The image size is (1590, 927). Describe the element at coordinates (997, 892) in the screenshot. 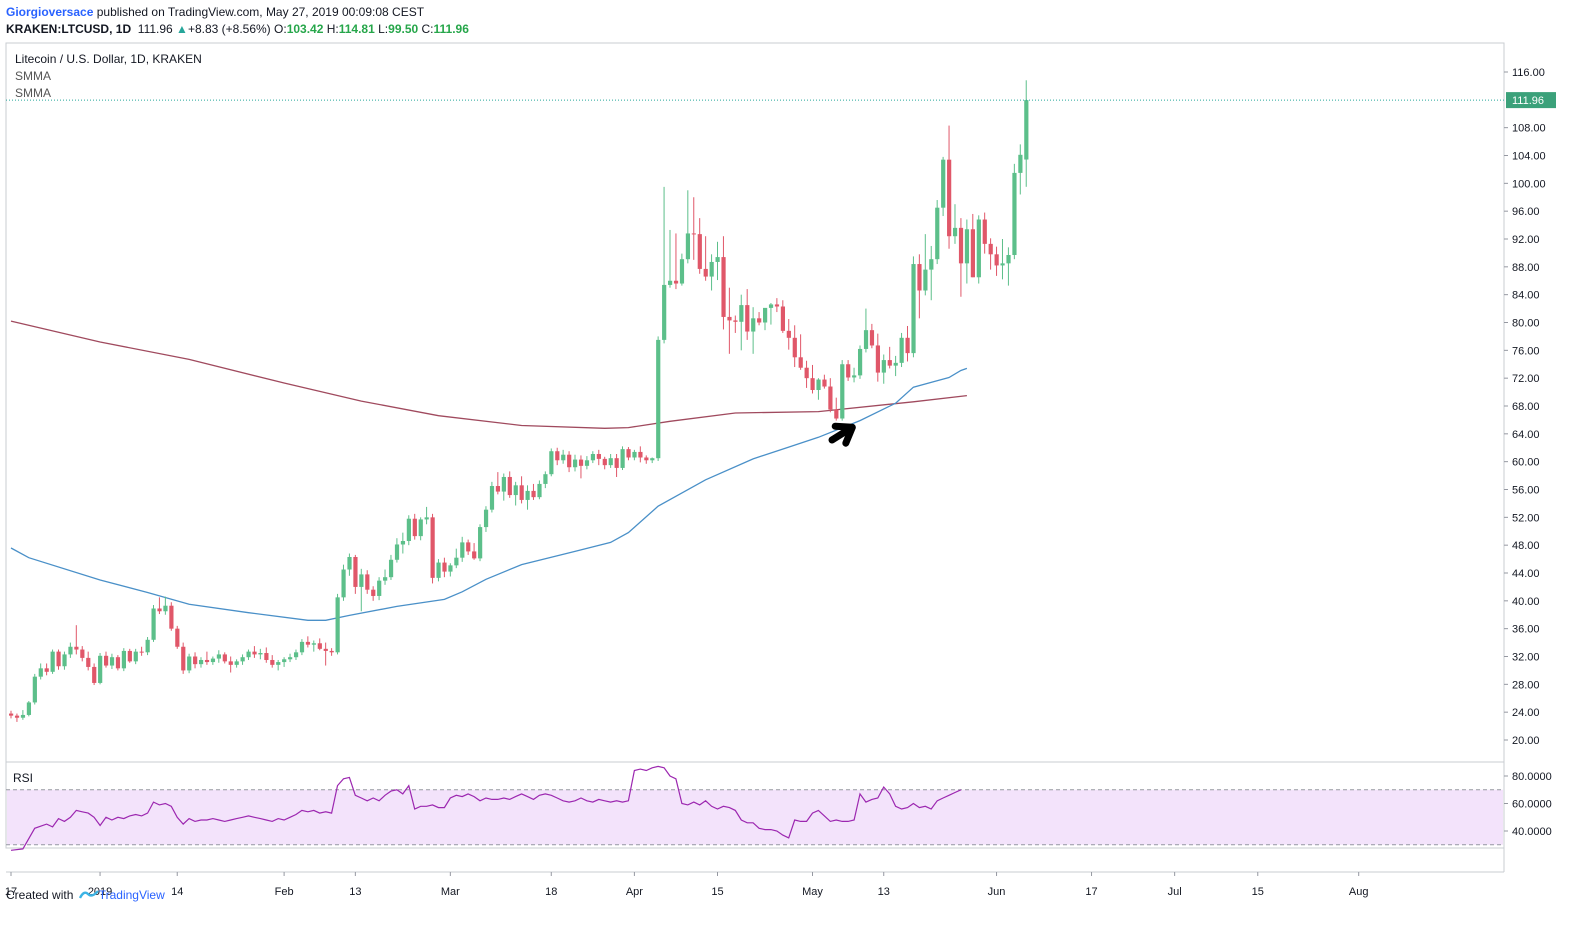

I see `time-tick-label: Jun` at that location.